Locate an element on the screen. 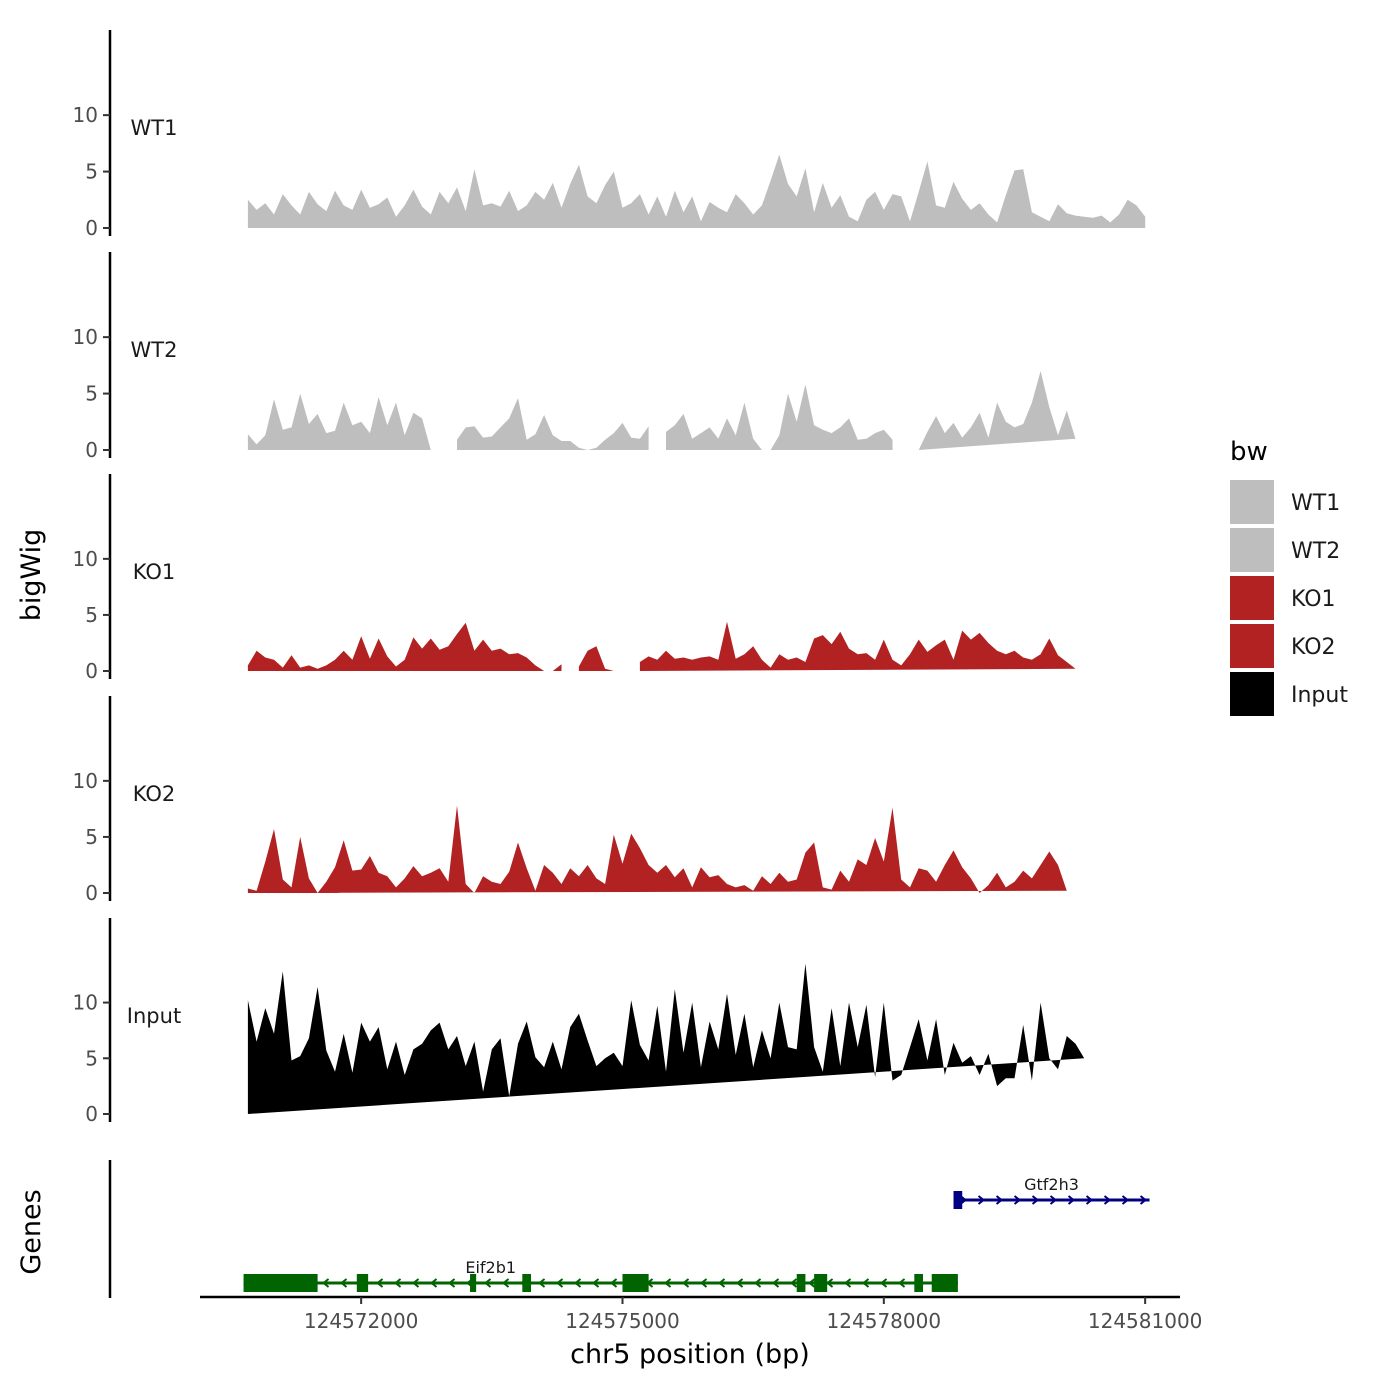 The image size is (1400, 1400). track-label: WT2 is located at coordinates (154, 350).